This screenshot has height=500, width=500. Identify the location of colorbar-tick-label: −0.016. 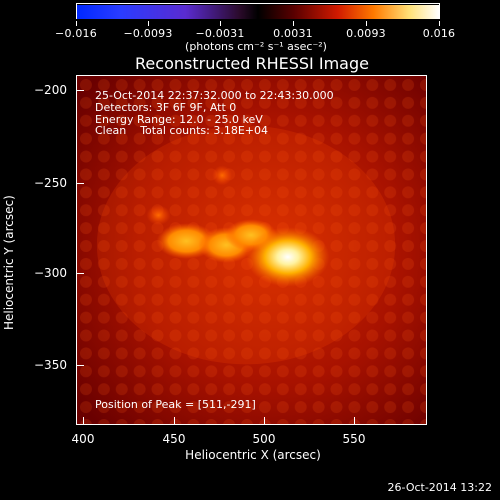
(76, 33).